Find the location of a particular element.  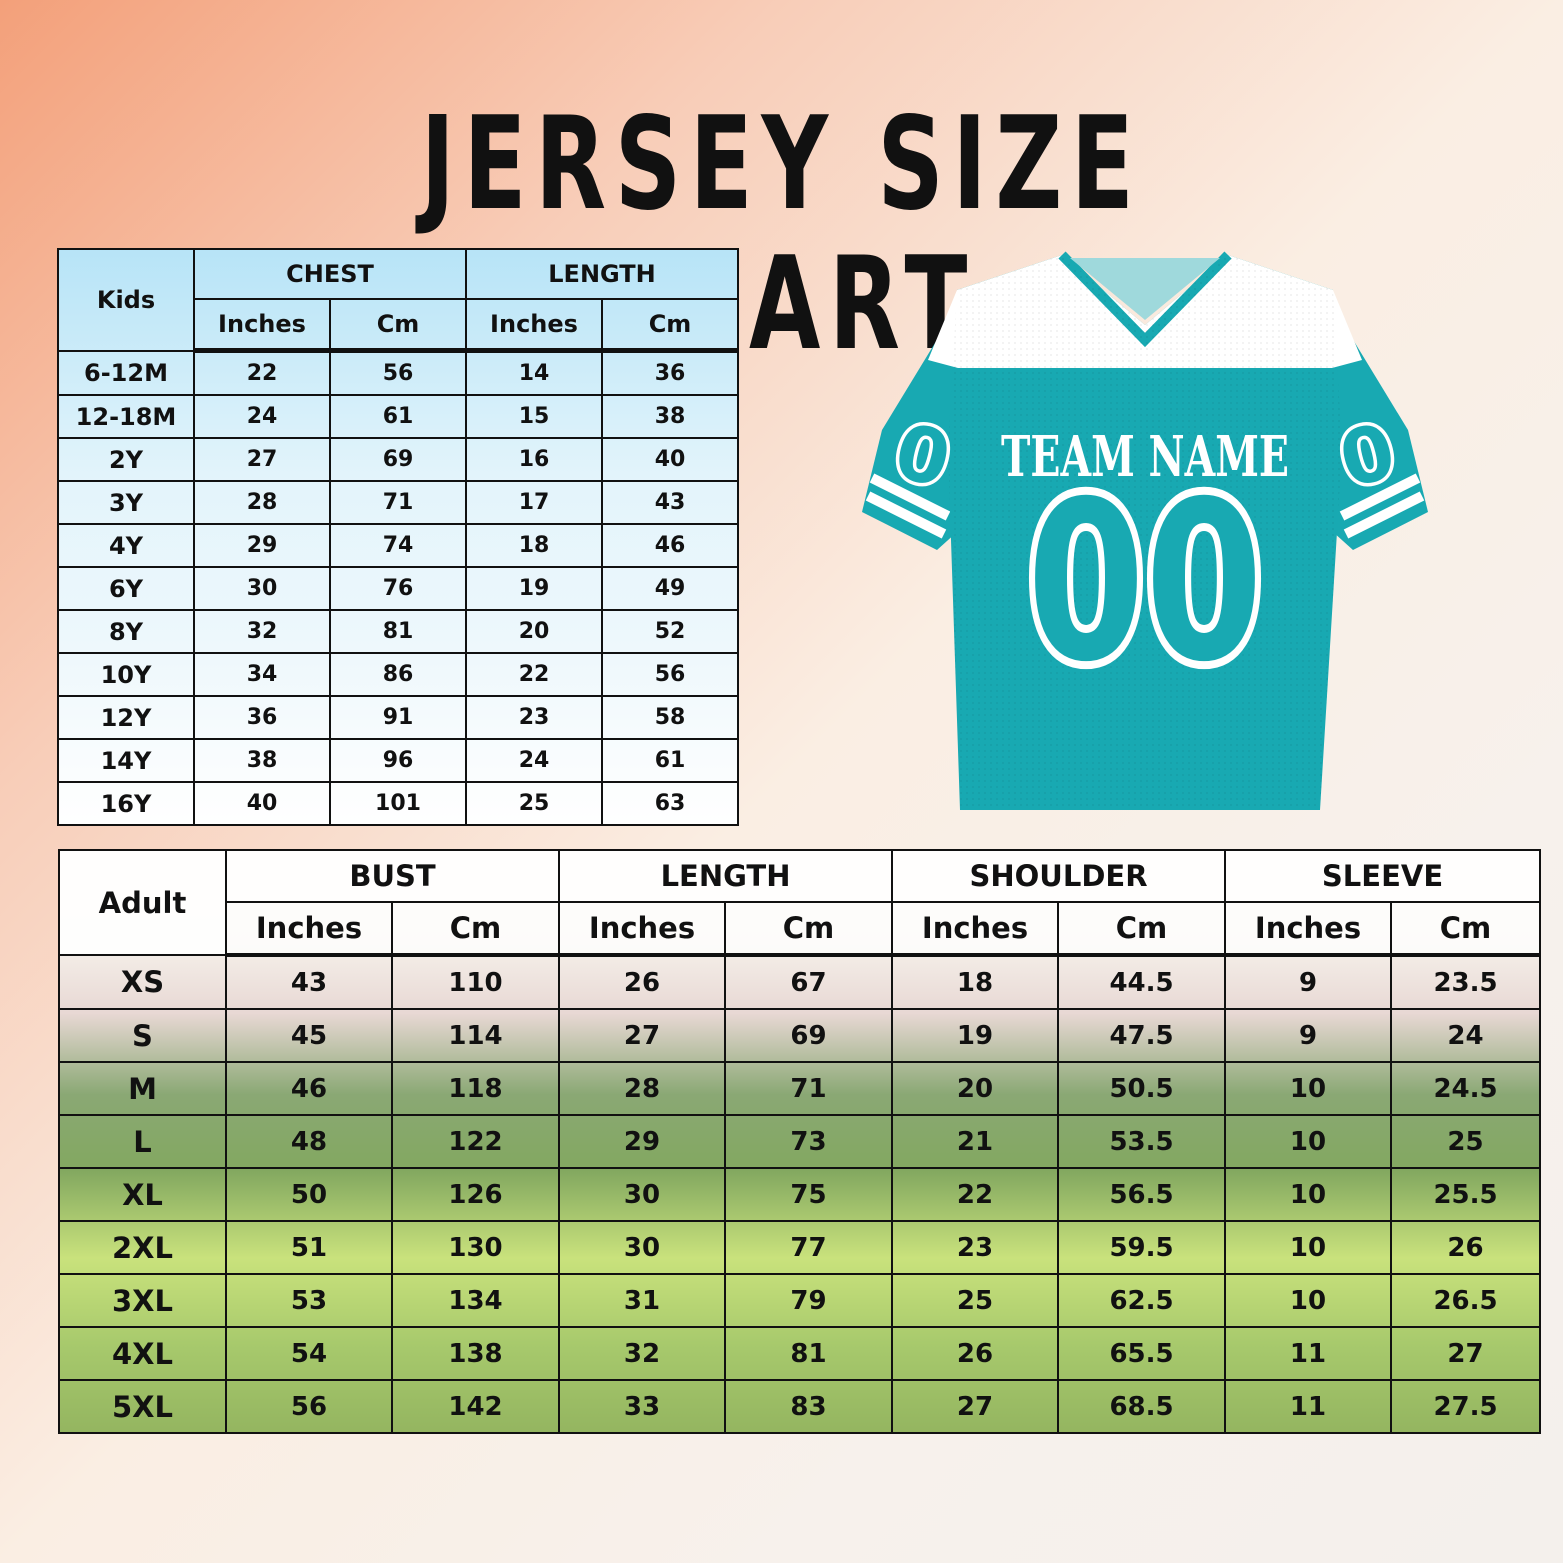

kids-measurement-cell: 81 is located at coordinates (398, 631).